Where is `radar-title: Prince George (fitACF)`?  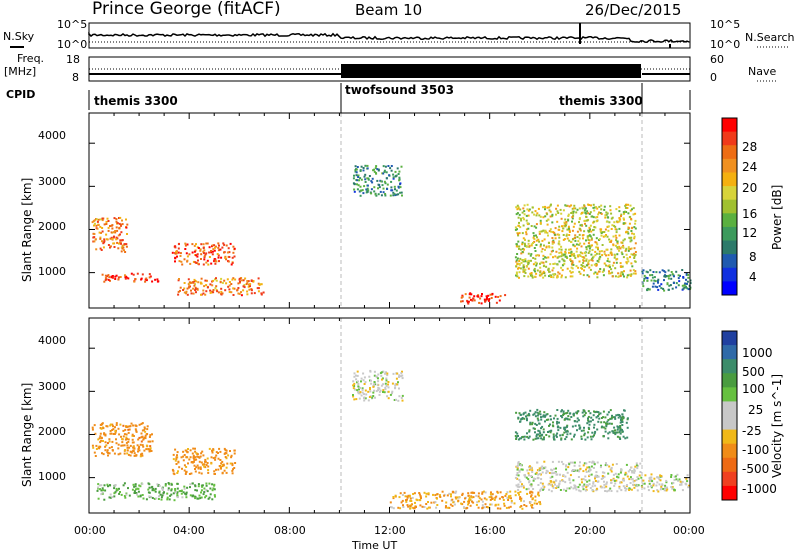
radar-title: Prince George (fitACF) is located at coordinates (186, 9).